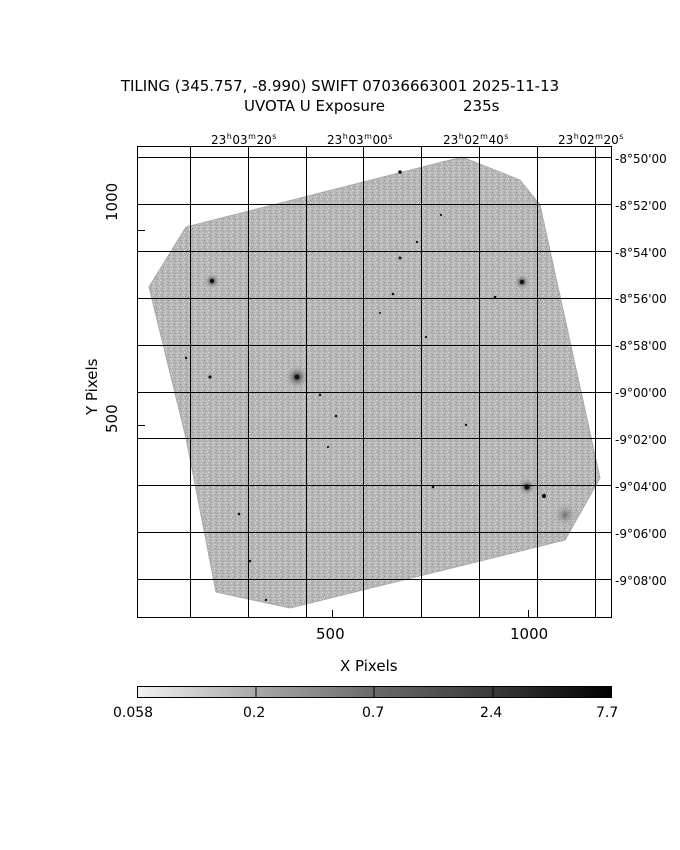 The height and width of the screenshot is (850, 680). Describe the element at coordinates (491, 713) in the screenshot. I see `colorbar-label: 2.4` at that location.